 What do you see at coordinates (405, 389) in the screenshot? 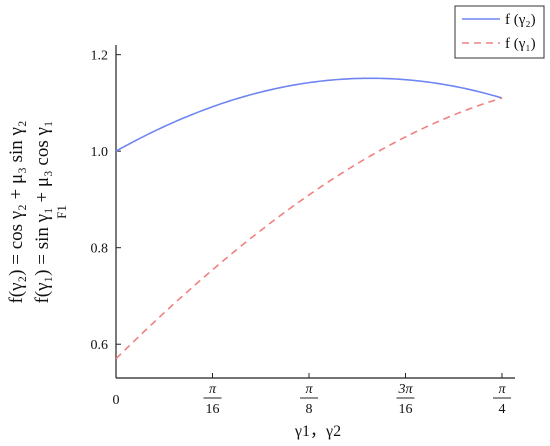
I see `x-tick-numerator: 3π` at bounding box center [405, 389].